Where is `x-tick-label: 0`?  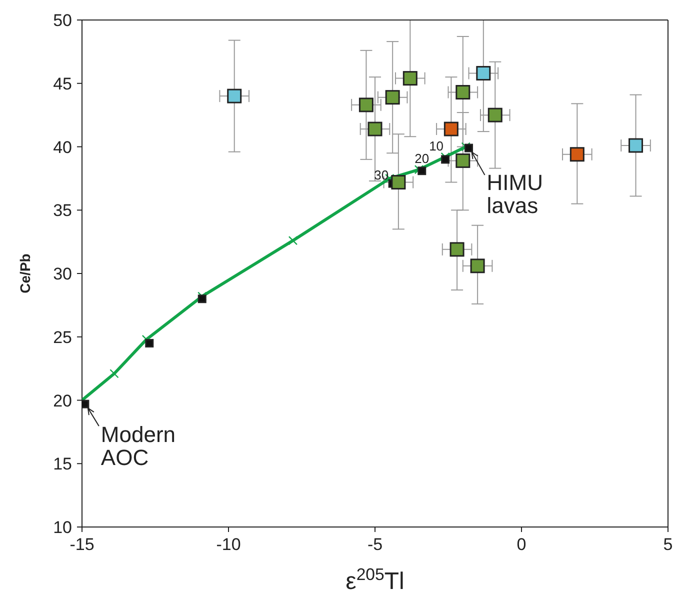 x-tick-label: 0 is located at coordinates (521, 544).